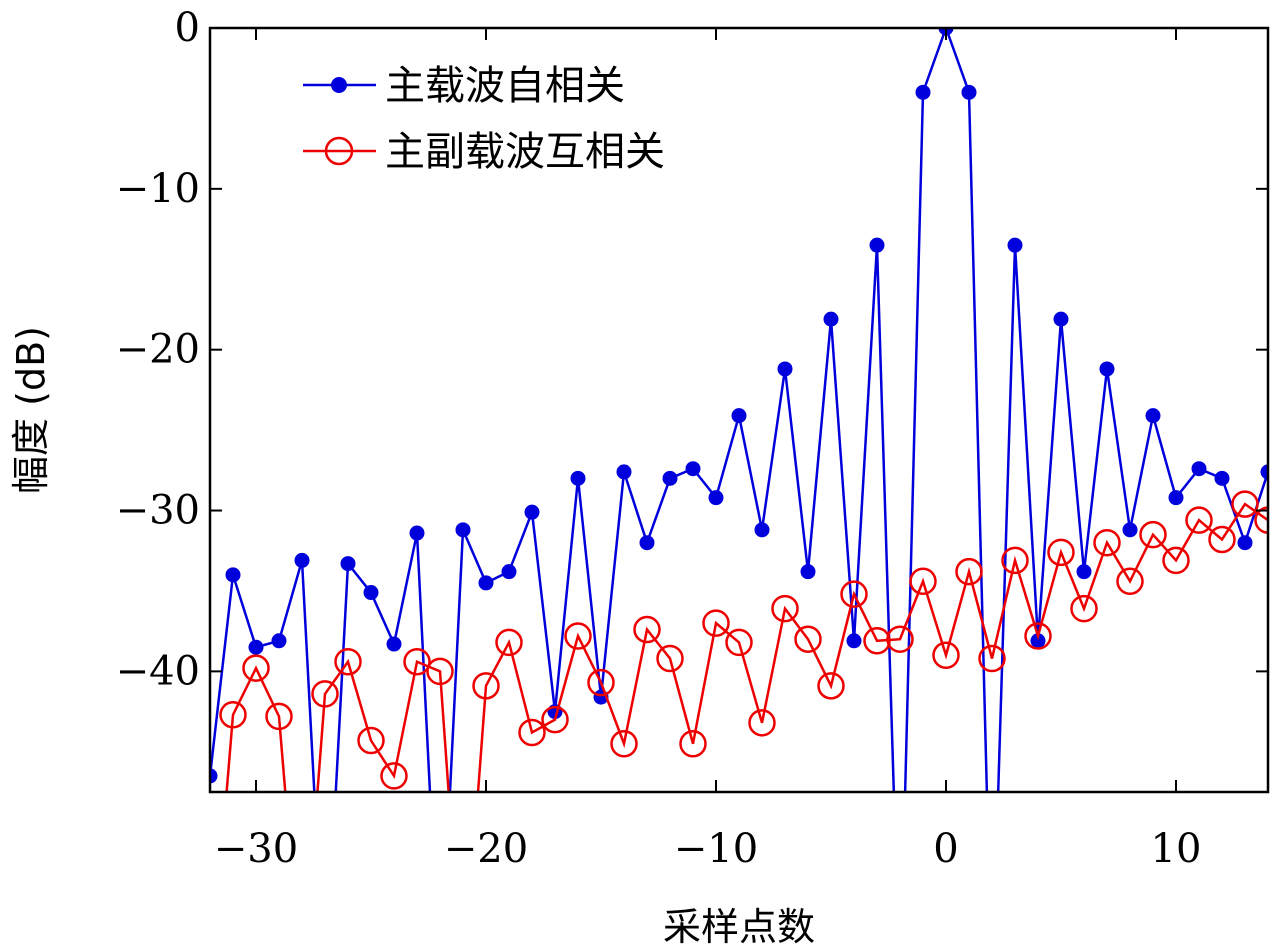  What do you see at coordinates (484, 119) in the screenshot?
I see `legend: 主载波自相关 主副载波互相关` at bounding box center [484, 119].